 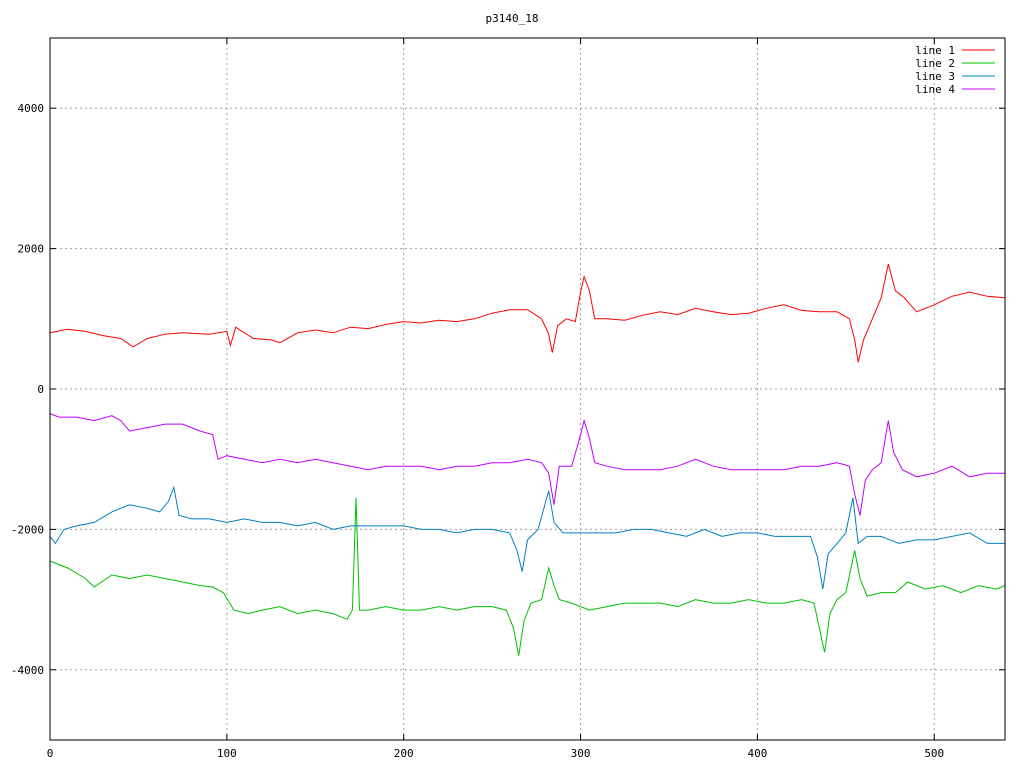 What do you see at coordinates (935, 89) in the screenshot?
I see `legend-label-4: line 4` at bounding box center [935, 89].